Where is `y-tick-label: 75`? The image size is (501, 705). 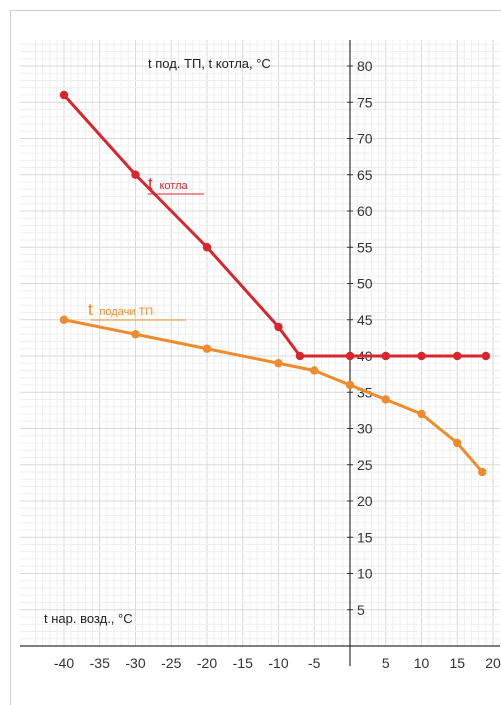
y-tick-label: 75 is located at coordinates (365, 102).